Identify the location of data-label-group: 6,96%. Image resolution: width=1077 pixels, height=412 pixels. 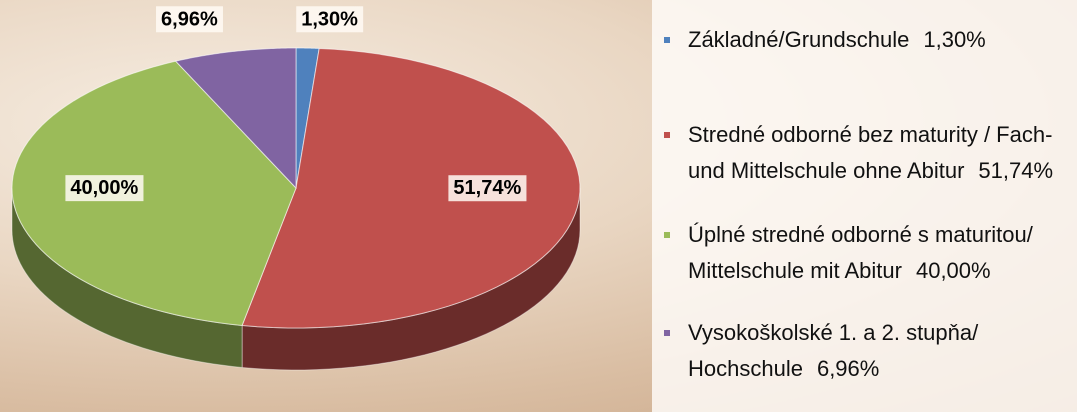
(189, 19).